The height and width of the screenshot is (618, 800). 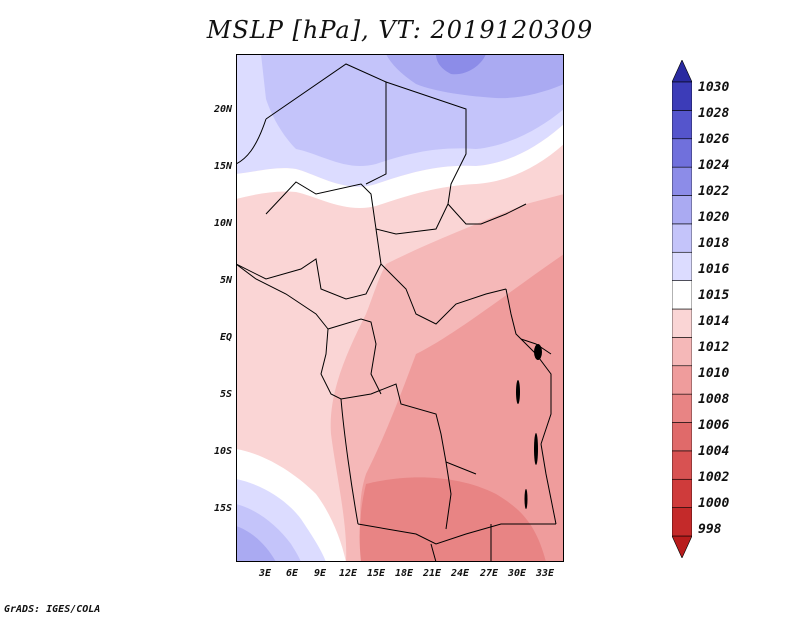 I want to click on lon-tick-label: 6E, so click(x=292, y=573).